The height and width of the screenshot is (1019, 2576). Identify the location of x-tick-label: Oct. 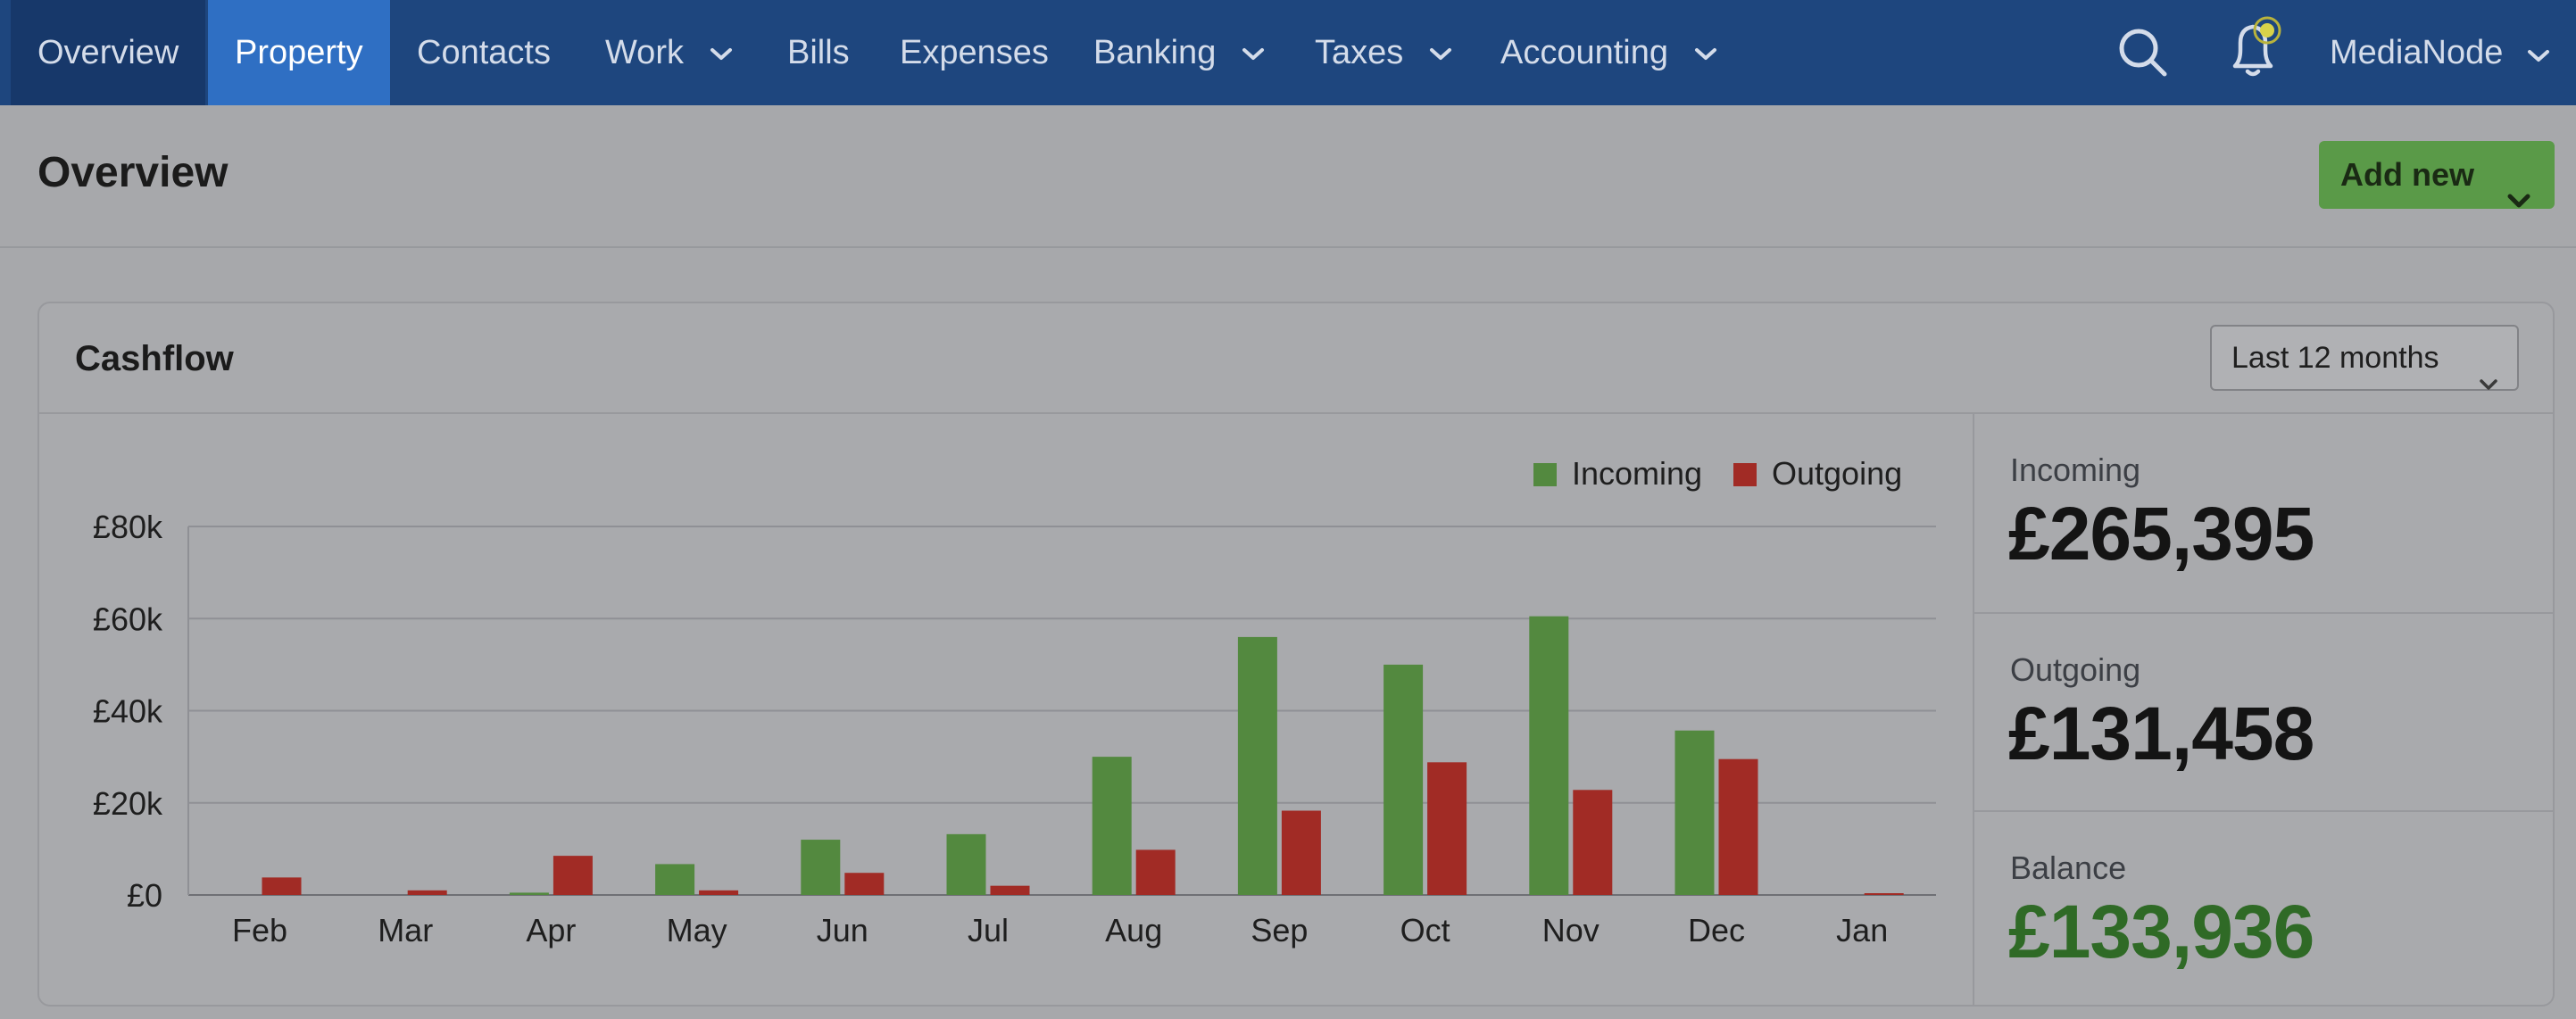
(1425, 931).